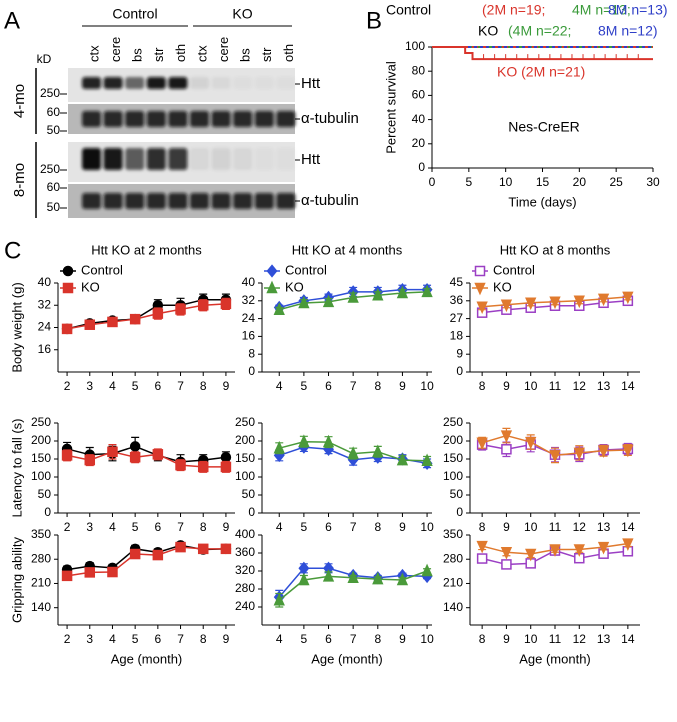  I want to click on band-label: α-tubulin, so click(330, 200).